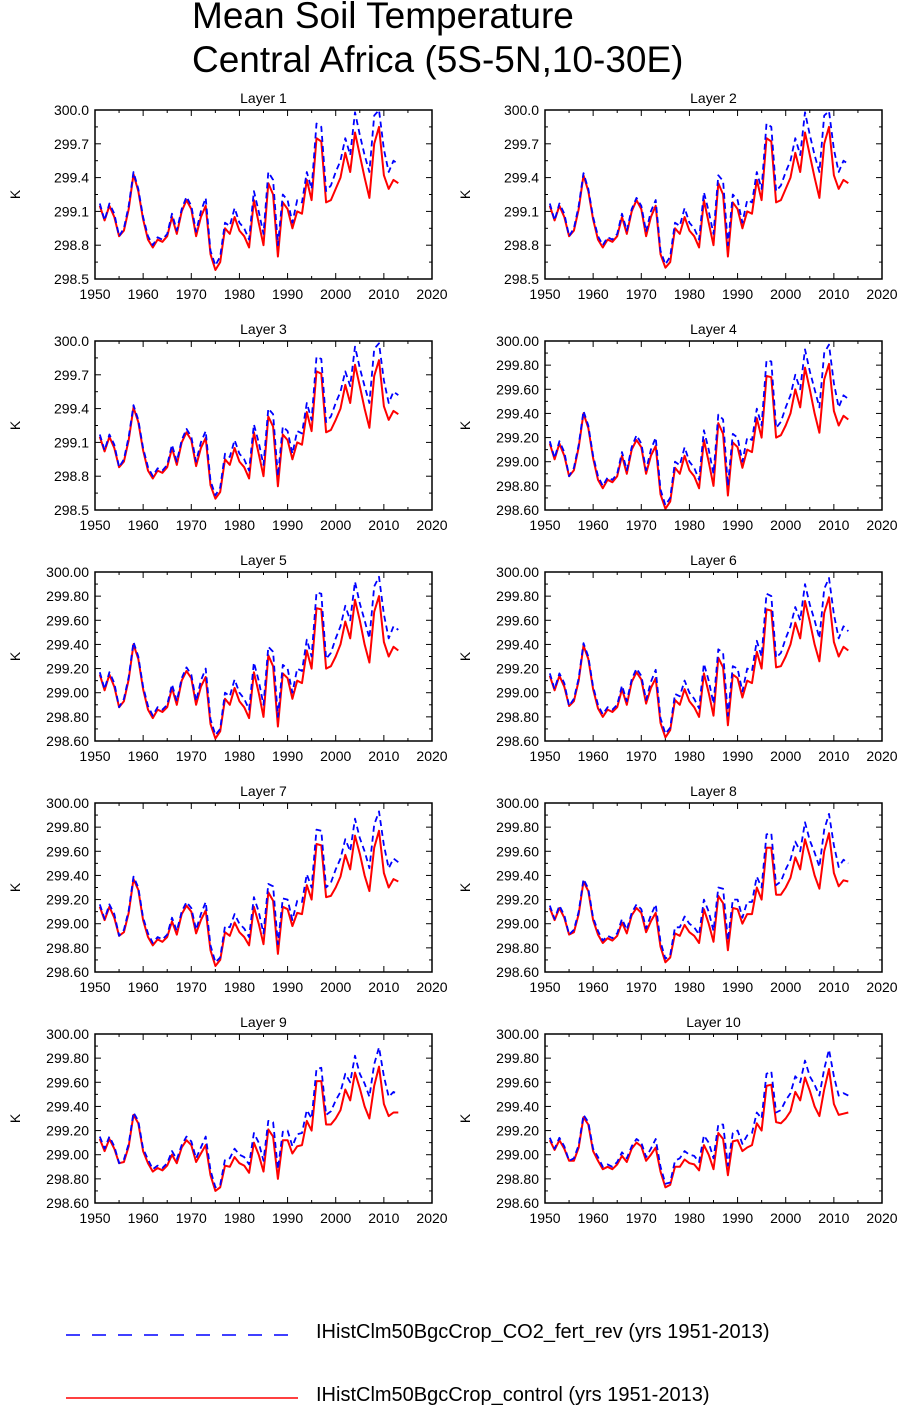 The width and height of the screenshot is (901, 1412). What do you see at coordinates (15, 1118) in the screenshot?
I see `y-axis-label-layer-9: K` at bounding box center [15, 1118].